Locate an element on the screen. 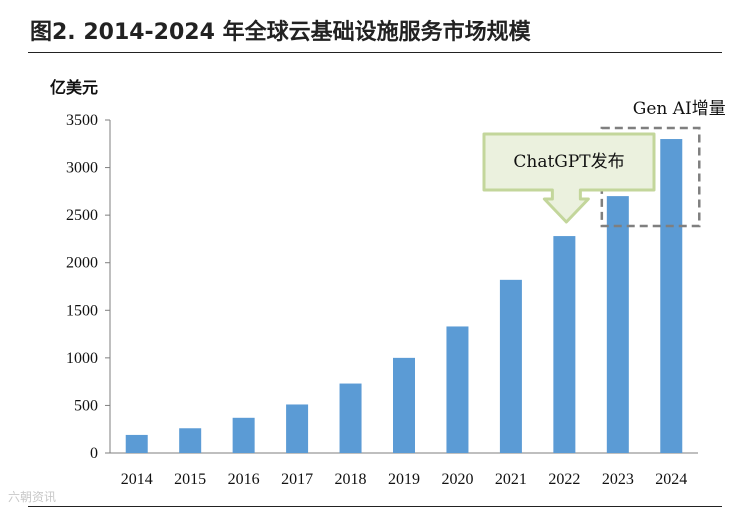 The width and height of the screenshot is (738, 514). x-tick-label-2016: 2016 is located at coordinates (244, 479).